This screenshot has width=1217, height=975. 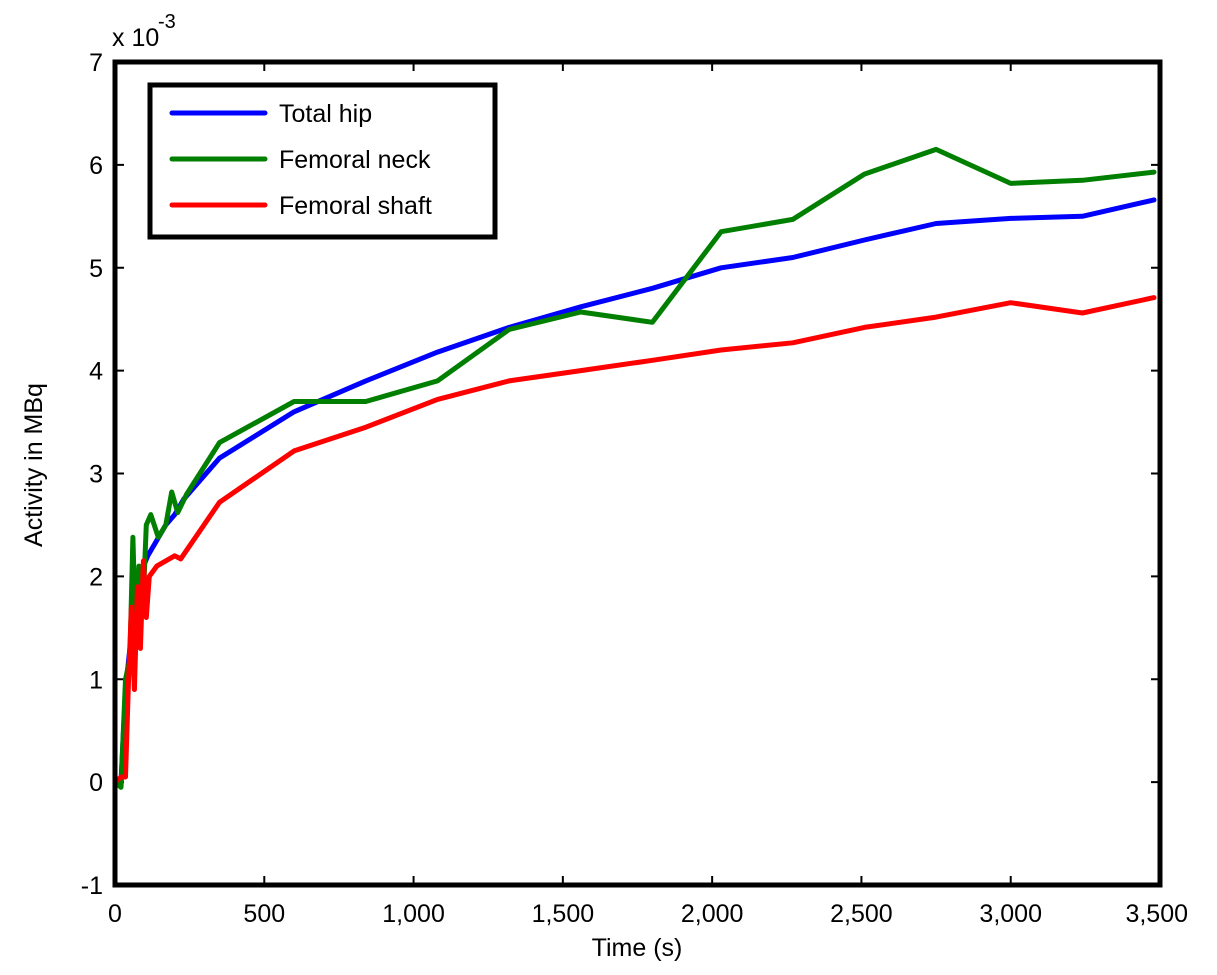 What do you see at coordinates (96, 166) in the screenshot?
I see `y-tick-label: 6` at bounding box center [96, 166].